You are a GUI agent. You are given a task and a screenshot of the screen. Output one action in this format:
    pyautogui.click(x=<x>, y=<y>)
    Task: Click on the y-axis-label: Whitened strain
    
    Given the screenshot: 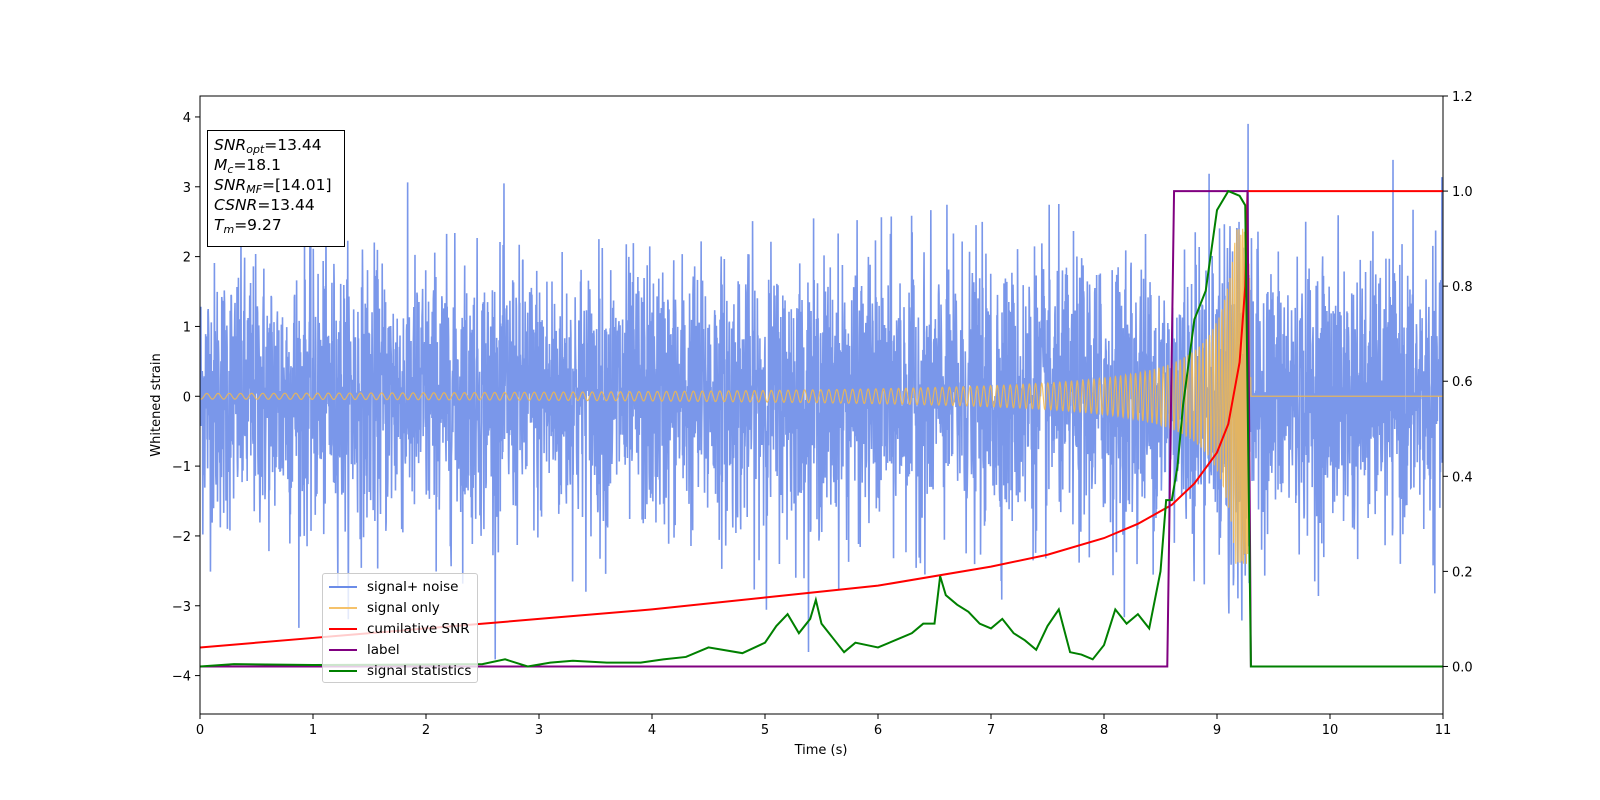 What is the action you would take?
    pyautogui.click(x=156, y=404)
    